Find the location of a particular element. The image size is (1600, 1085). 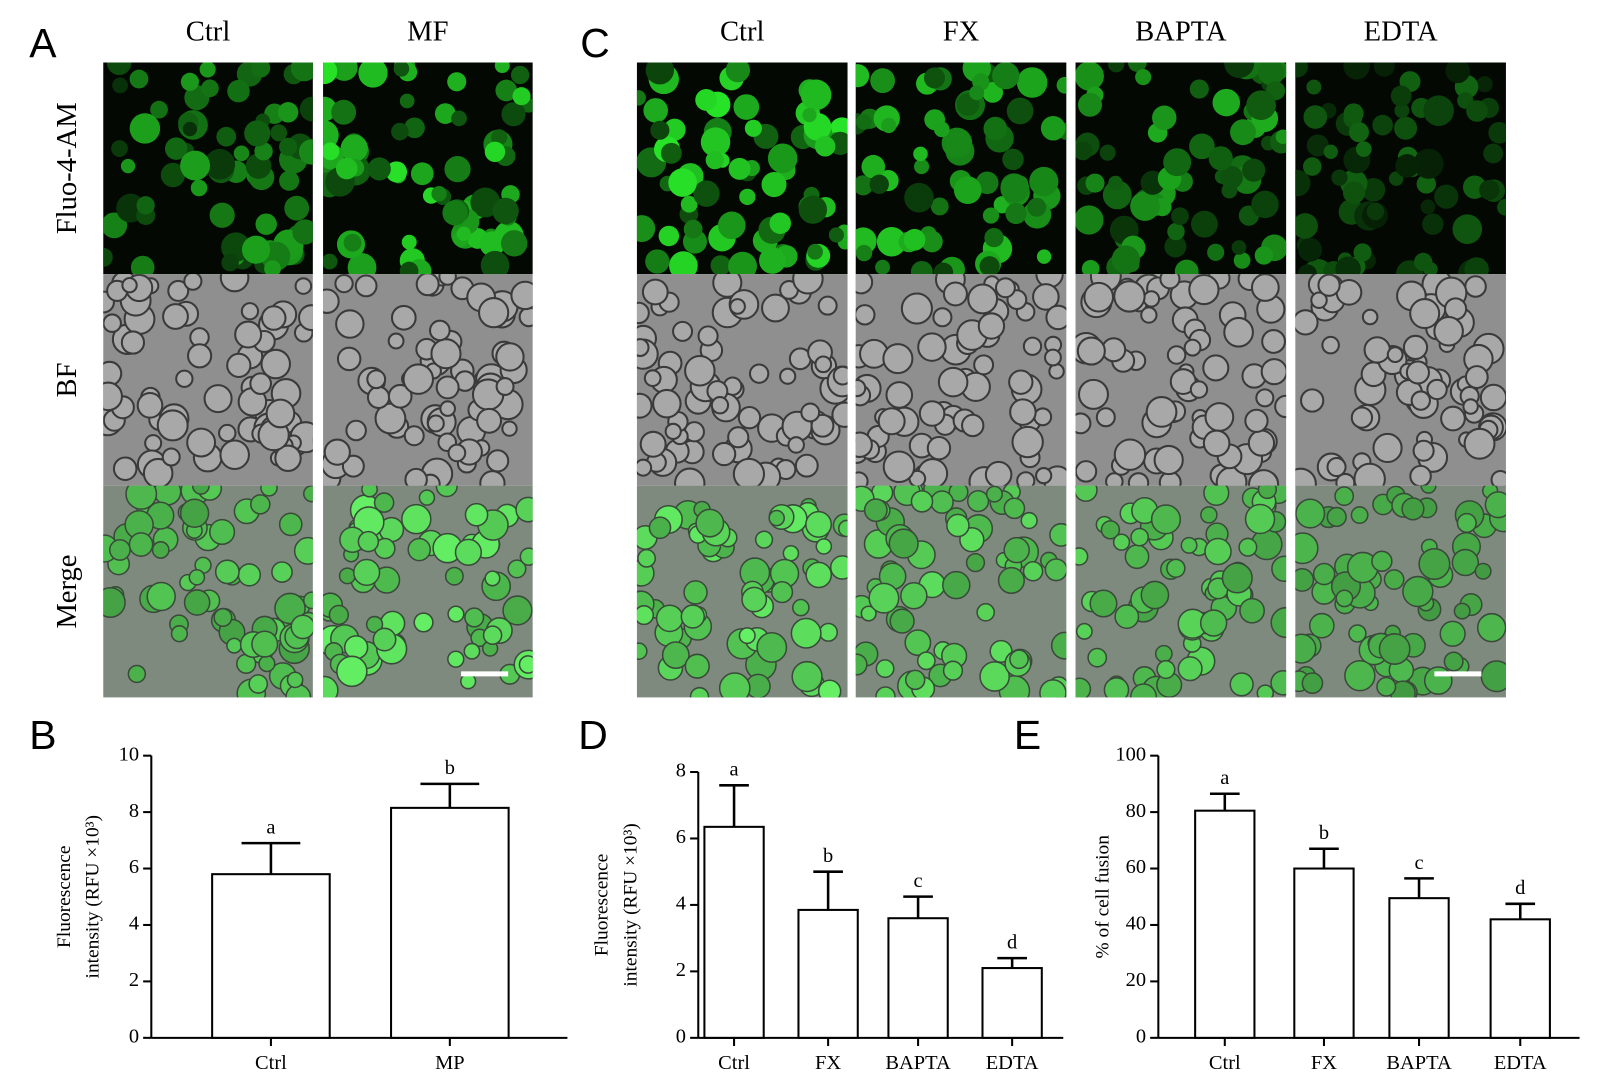

y-tick-label: 0 is located at coordinates (681, 1037).